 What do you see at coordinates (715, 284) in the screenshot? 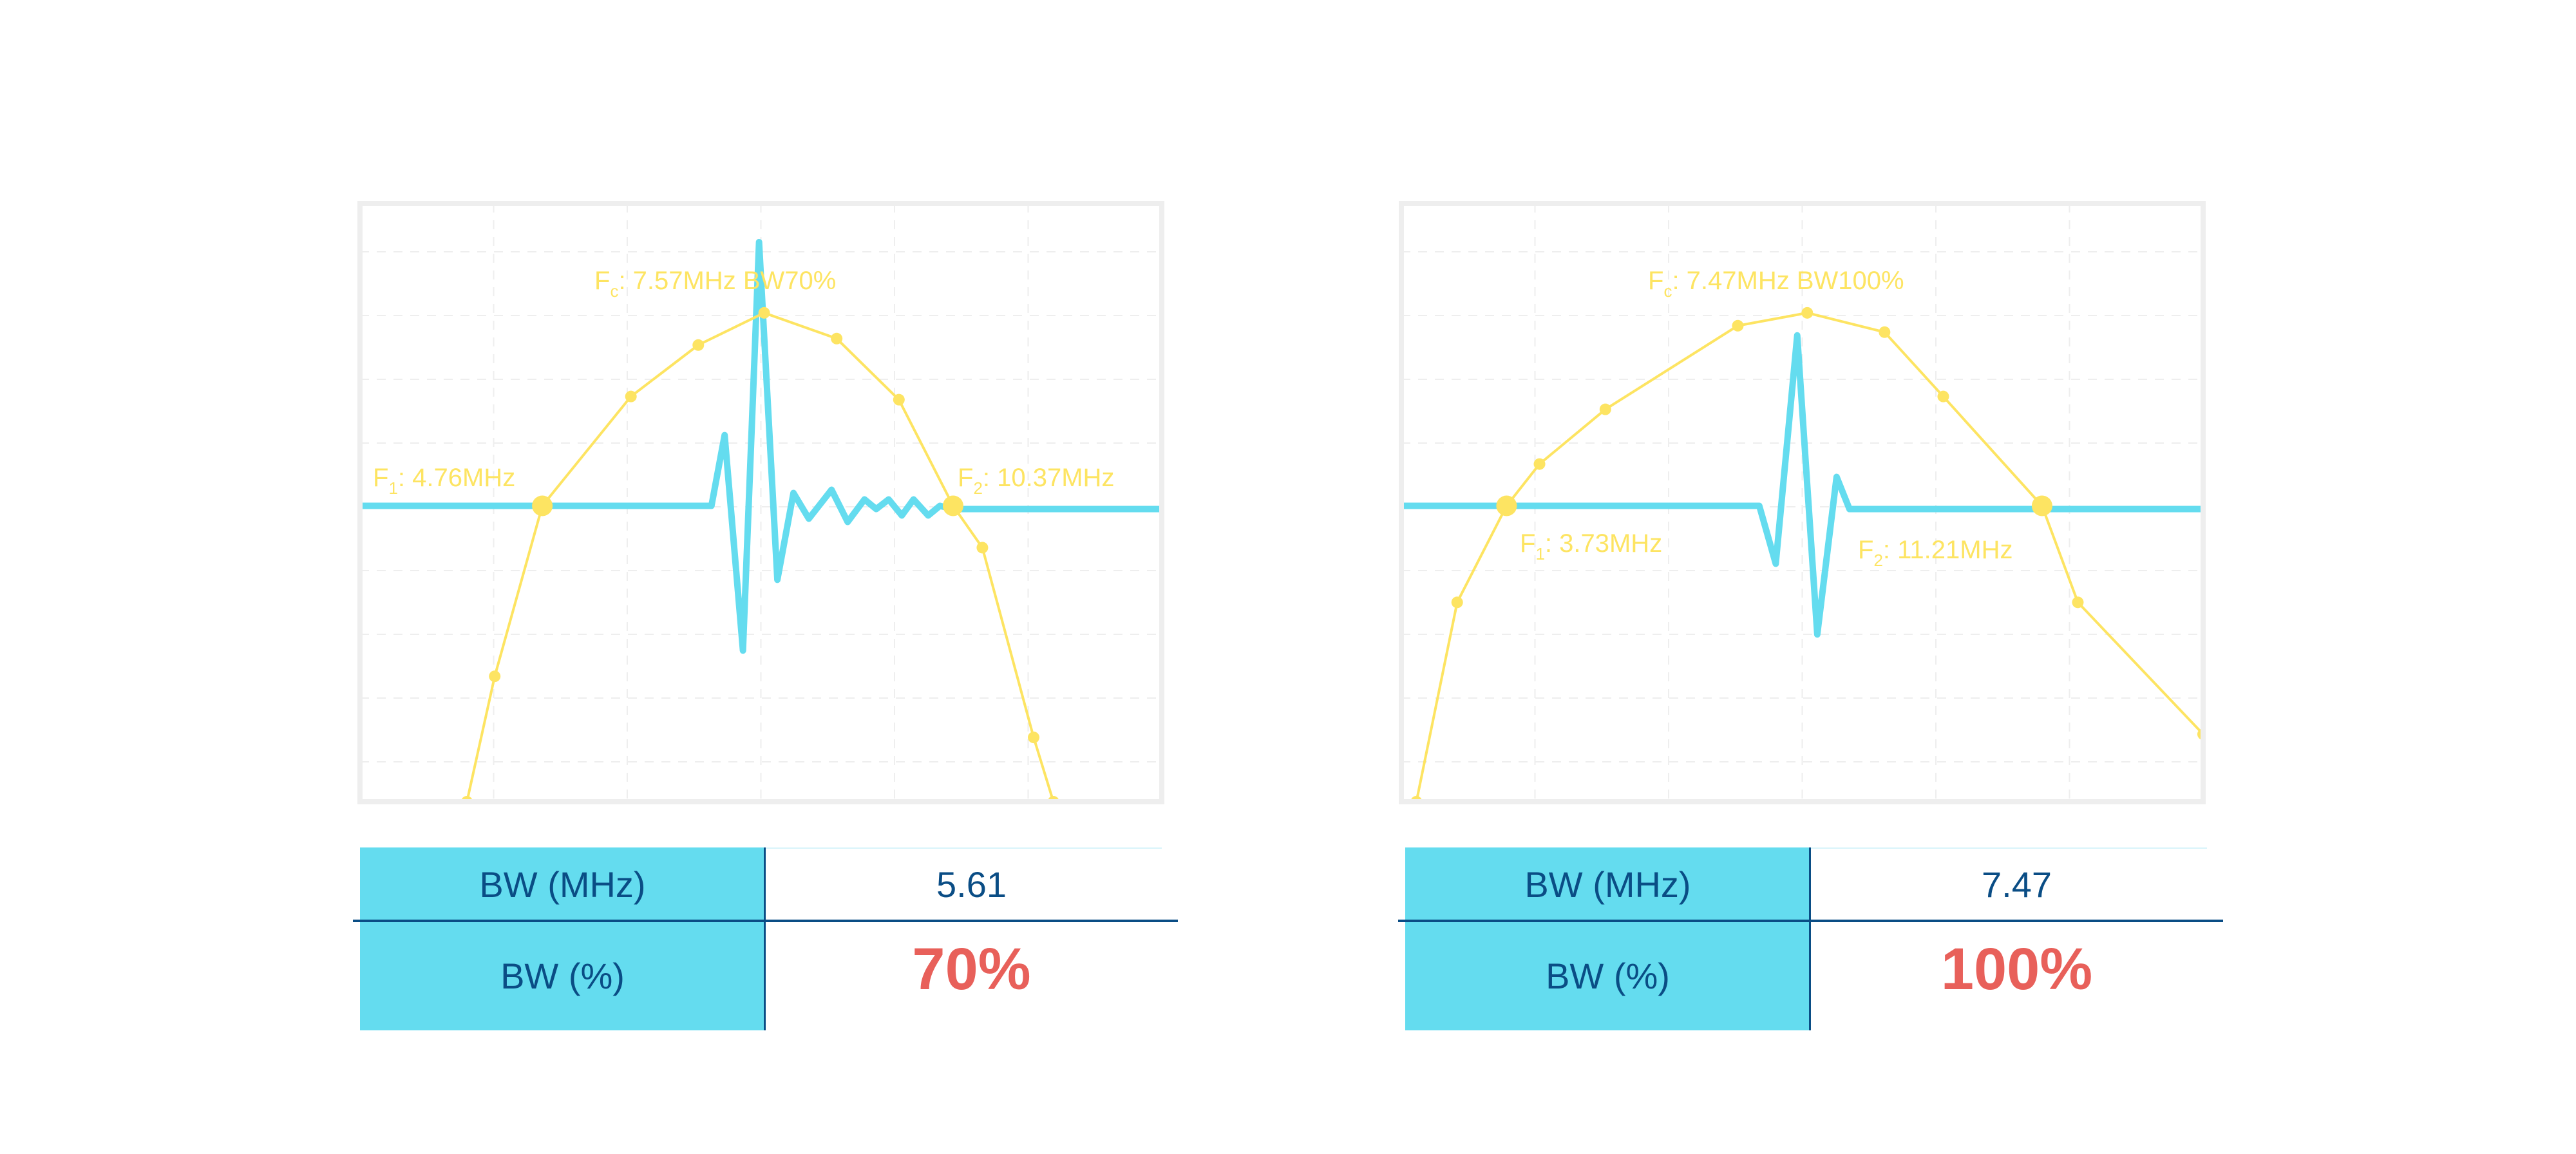
I see `fc-label: Fc: 7.57MHz BW70%` at bounding box center [715, 284].